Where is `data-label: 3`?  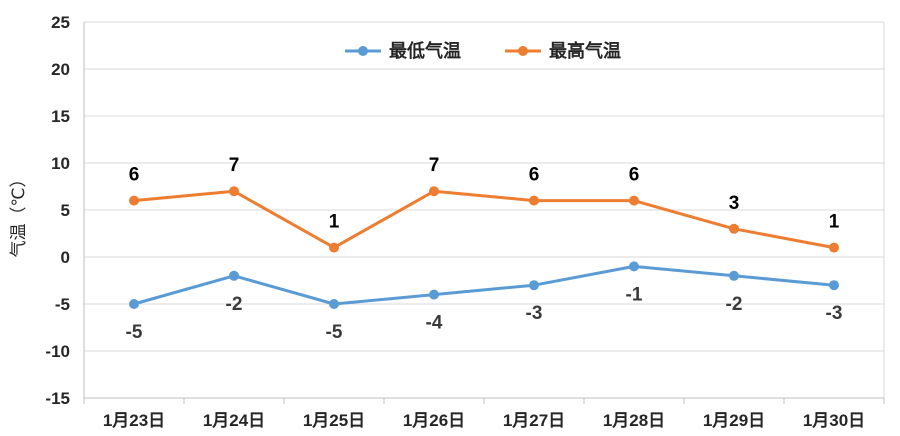
data-label: 3 is located at coordinates (734, 203).